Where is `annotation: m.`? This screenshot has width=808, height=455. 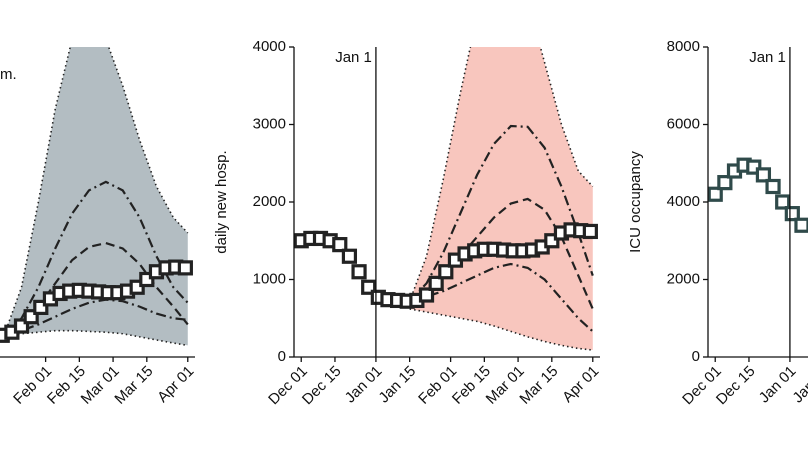 annotation: m. is located at coordinates (8, 74).